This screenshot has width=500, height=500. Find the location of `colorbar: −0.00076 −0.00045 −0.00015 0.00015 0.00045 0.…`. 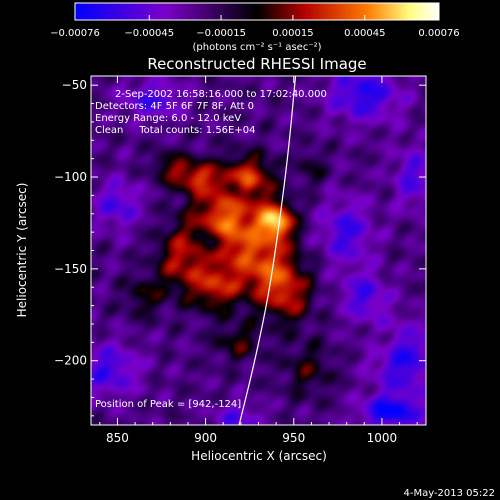

colorbar: −0.00076 −0.00045 −0.00015 0.00015 0.00045 0.… is located at coordinates (255, 27).